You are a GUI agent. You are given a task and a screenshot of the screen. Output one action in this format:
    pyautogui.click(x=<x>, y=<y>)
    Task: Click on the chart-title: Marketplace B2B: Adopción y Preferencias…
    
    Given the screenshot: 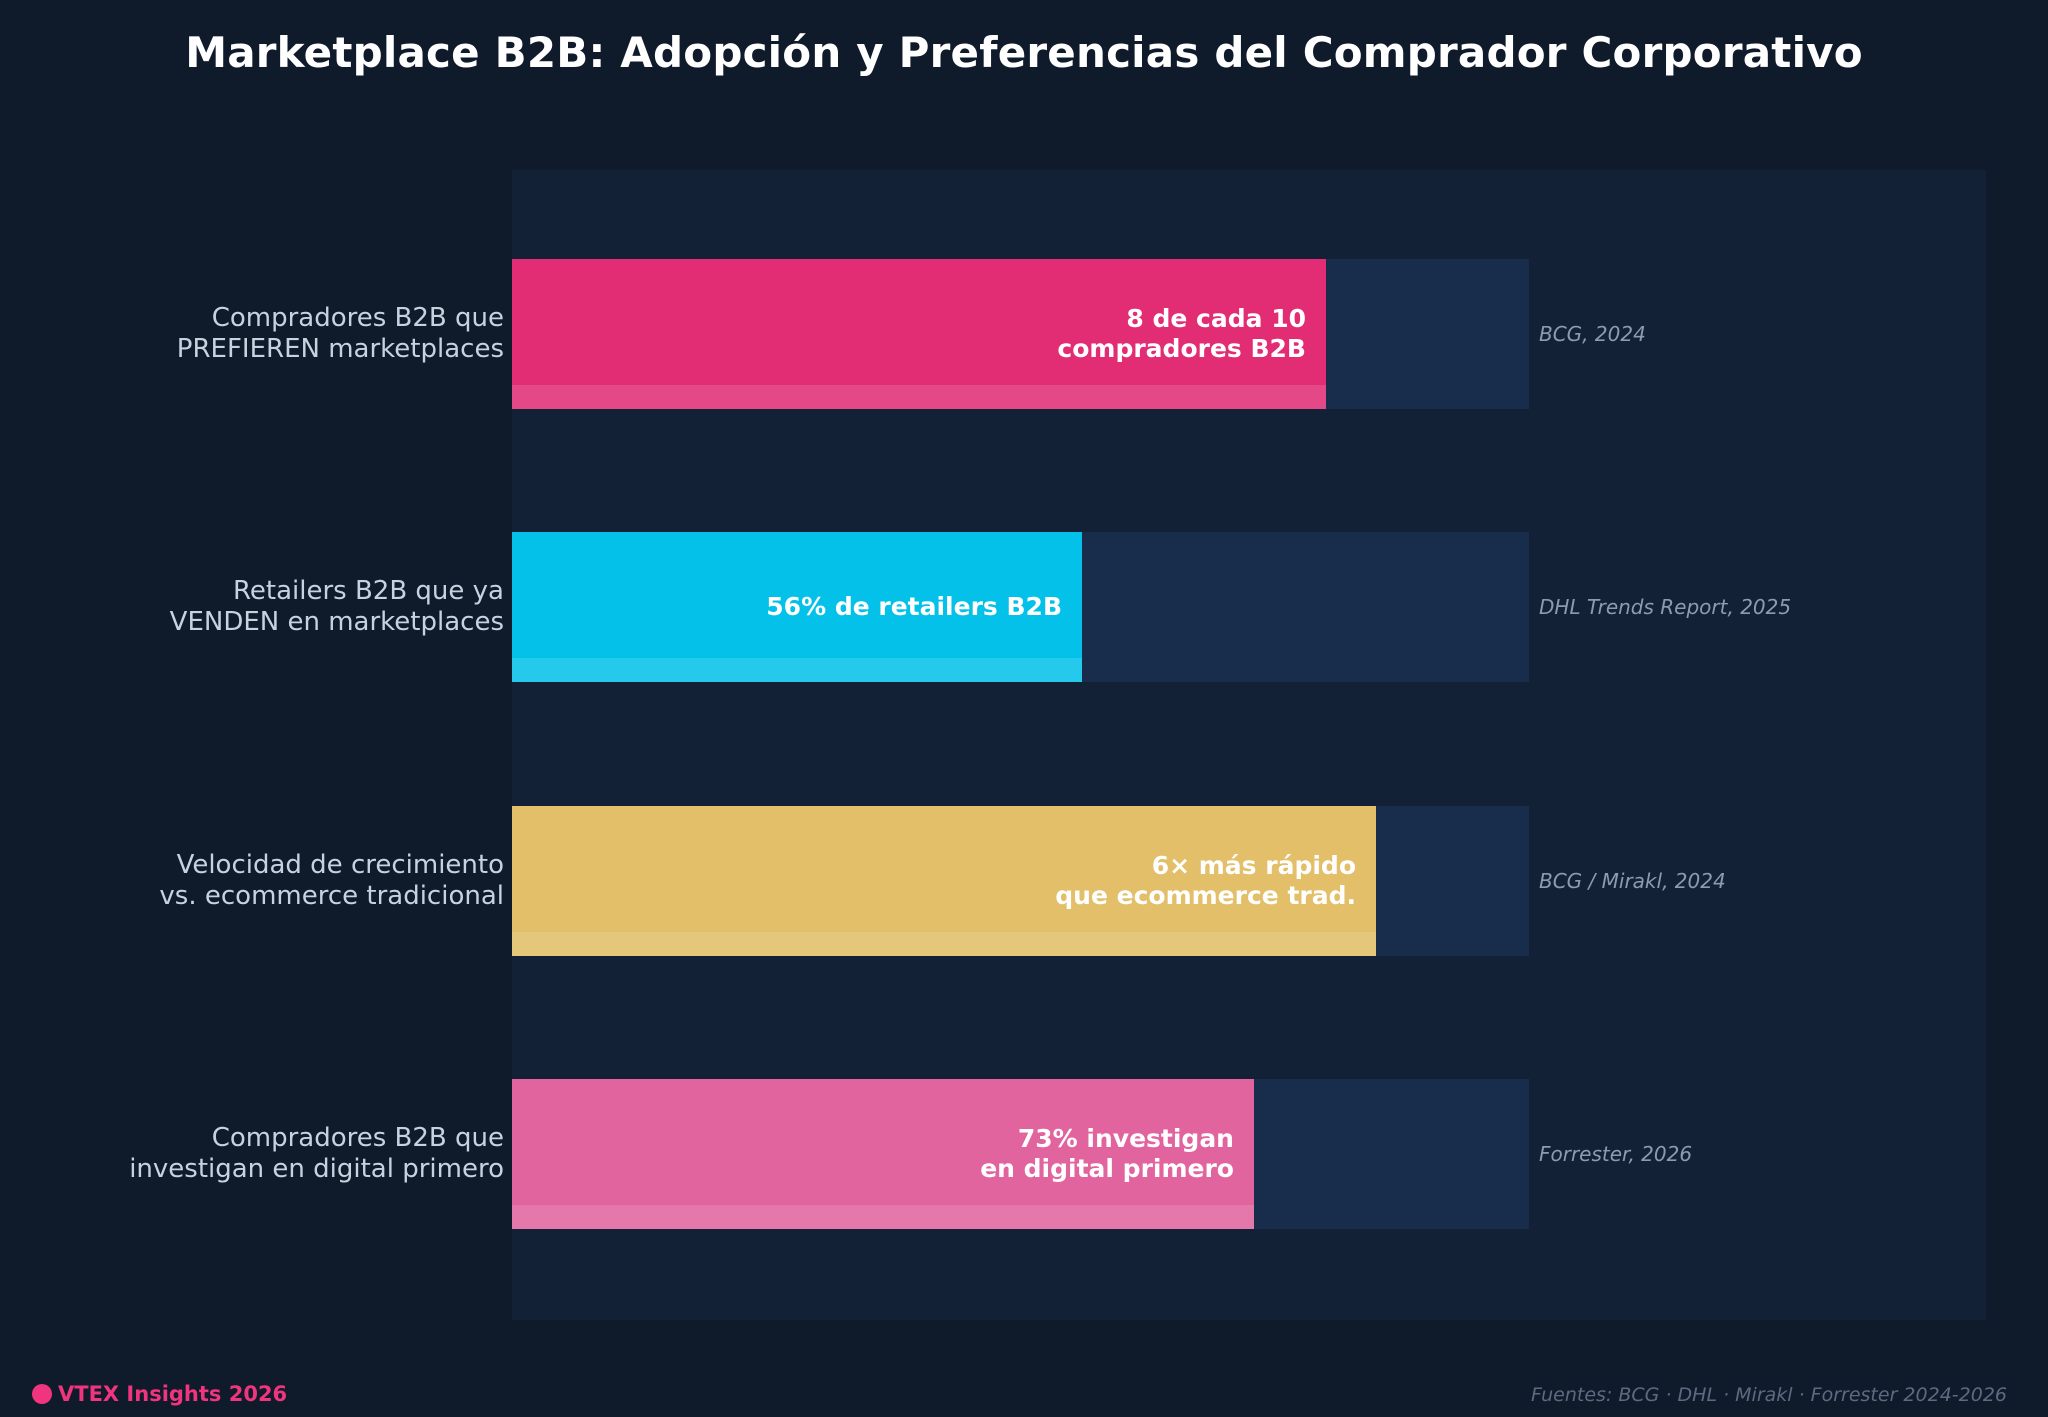 What is the action you would take?
    pyautogui.click(x=1024, y=52)
    